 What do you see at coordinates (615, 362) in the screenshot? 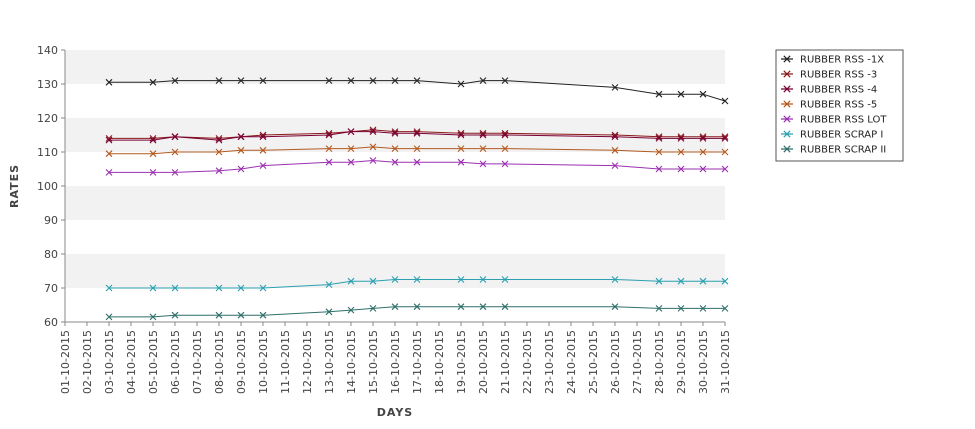
I see `x-tick-label: 26-10-2015` at bounding box center [615, 362].